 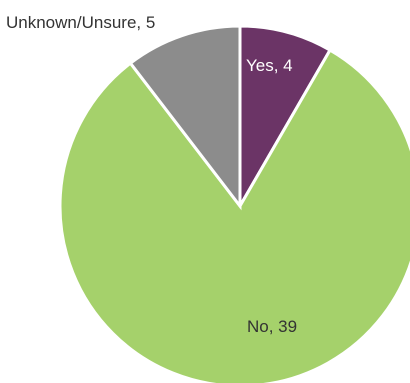 What do you see at coordinates (269, 65) in the screenshot?
I see `data-label-yes: Yes, 4` at bounding box center [269, 65].